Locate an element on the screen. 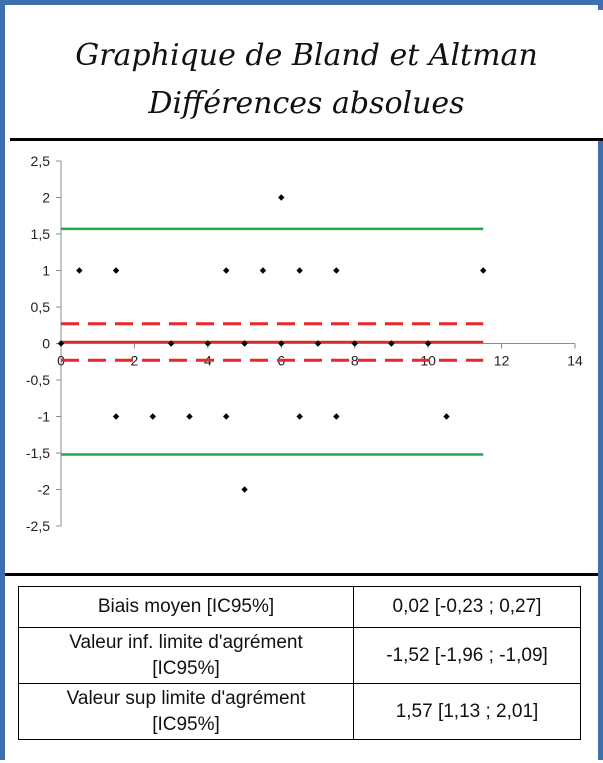 This screenshot has width=603, height=763. y-tick-label: -0,5 is located at coordinates (38, 380).